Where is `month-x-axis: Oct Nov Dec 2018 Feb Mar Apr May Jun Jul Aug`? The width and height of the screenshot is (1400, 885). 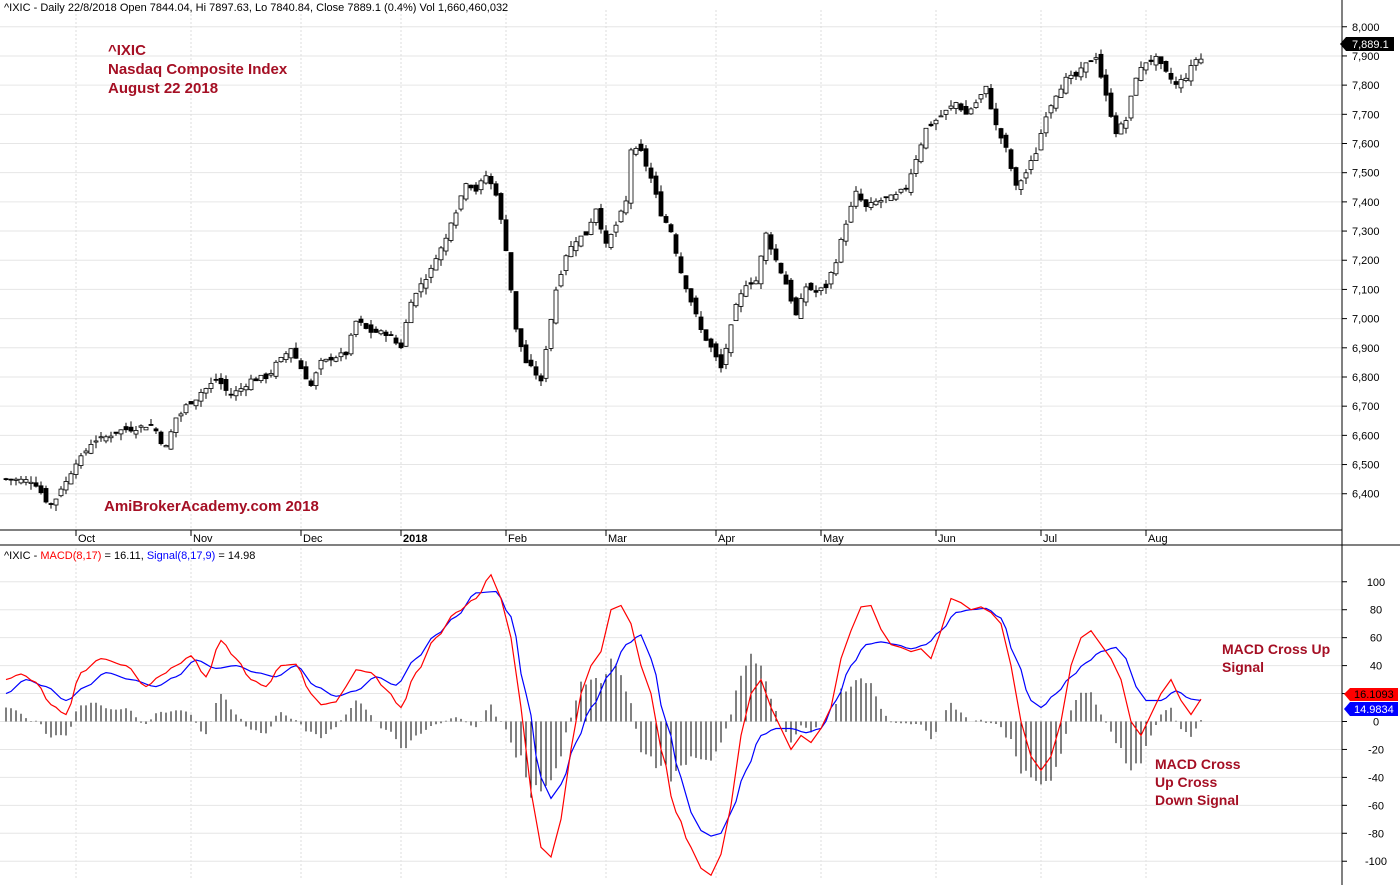
month-x-axis: Oct Nov Dec 2018 Feb Mar Apr May Jun Jul Aug is located at coordinates (621, 537).